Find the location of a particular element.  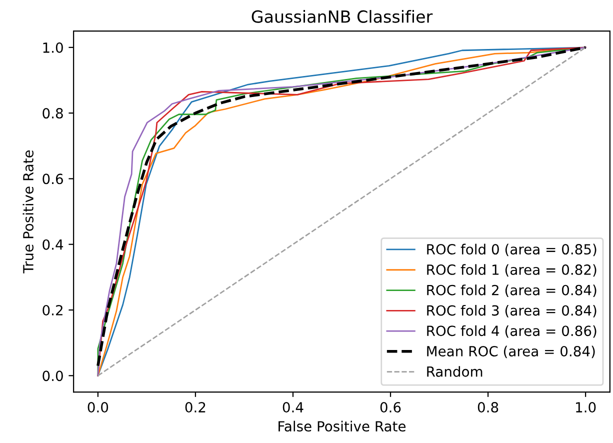

y-tick-label: 0.4 is located at coordinates (53, 244).